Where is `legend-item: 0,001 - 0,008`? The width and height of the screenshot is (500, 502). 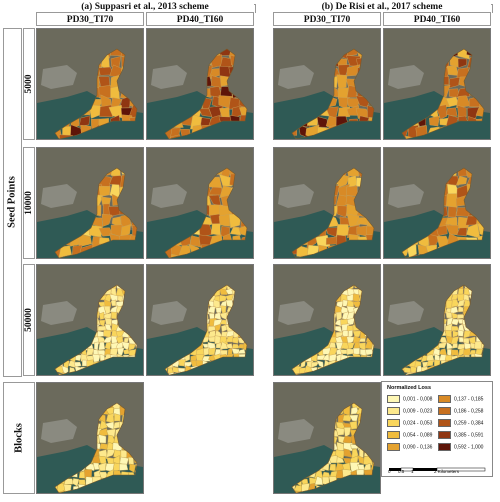 legend-item: 0,001 - 0,008 is located at coordinates (409, 399).